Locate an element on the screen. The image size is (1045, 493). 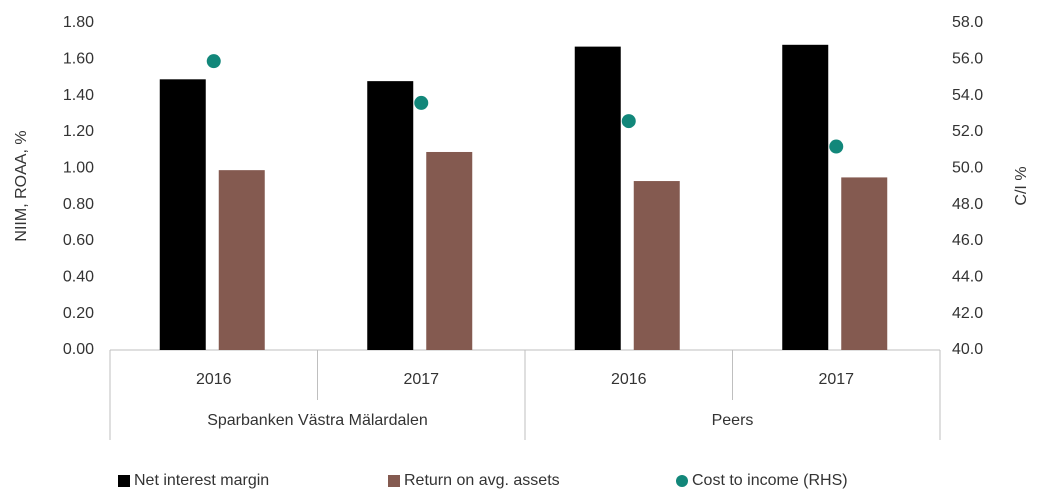
y-tick-label: 0.40 is located at coordinates (78, 277).